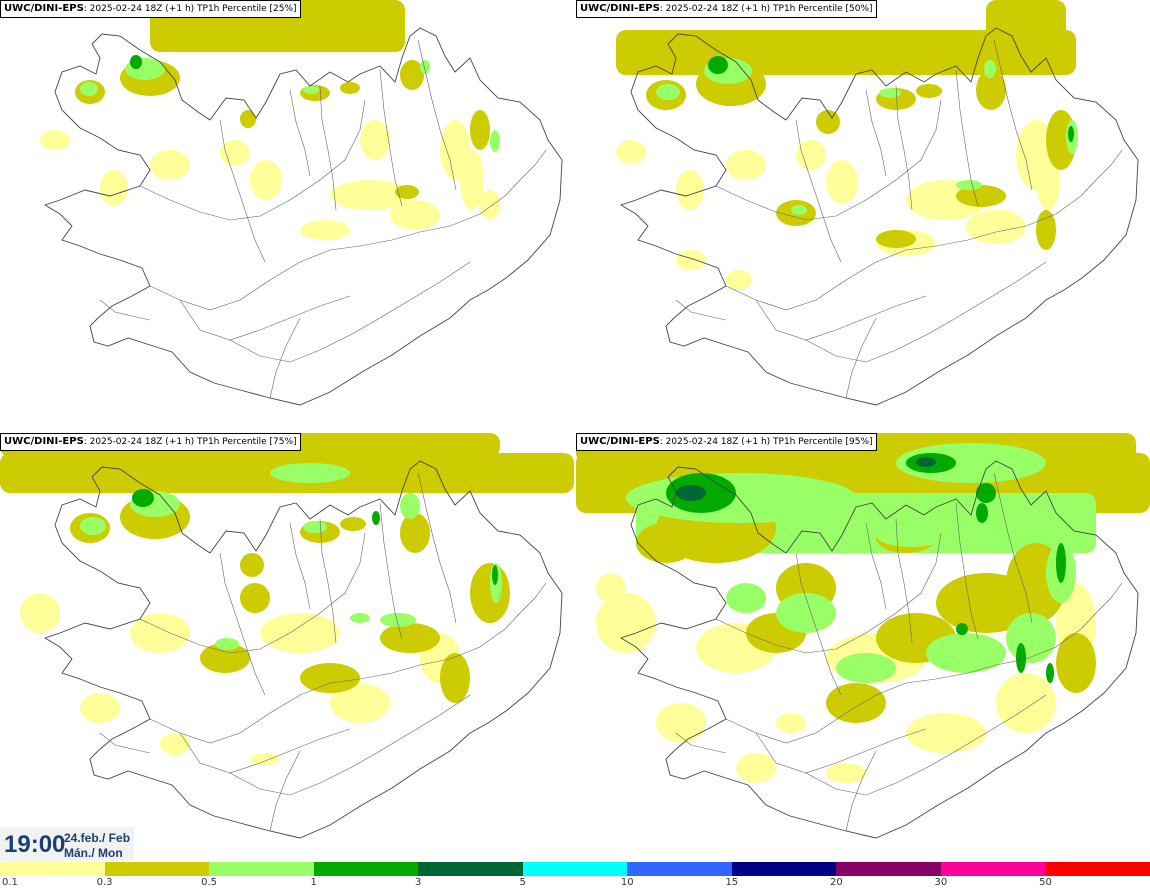 This screenshot has width=1150, height=891. I want to click on legend-color-bar, so click(575, 869).